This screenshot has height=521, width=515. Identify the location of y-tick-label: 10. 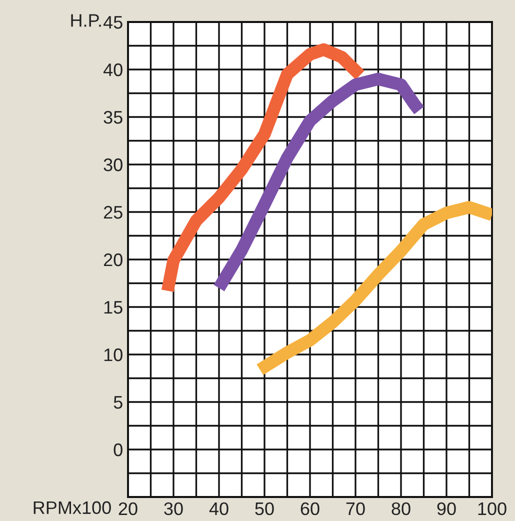
(113, 355).